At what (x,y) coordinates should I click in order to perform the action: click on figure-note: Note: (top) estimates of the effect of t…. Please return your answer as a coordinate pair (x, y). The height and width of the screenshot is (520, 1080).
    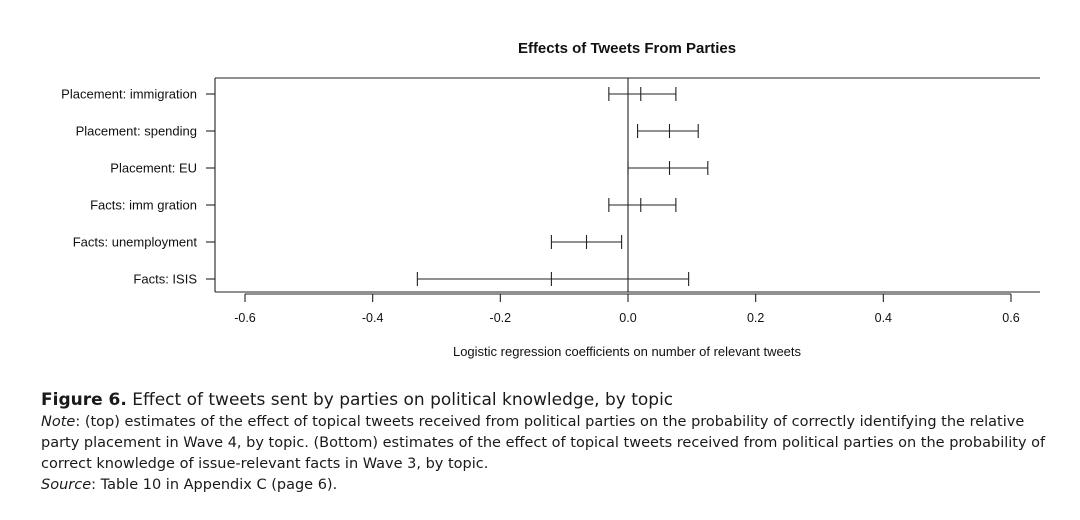
    Looking at the image, I should click on (551, 443).